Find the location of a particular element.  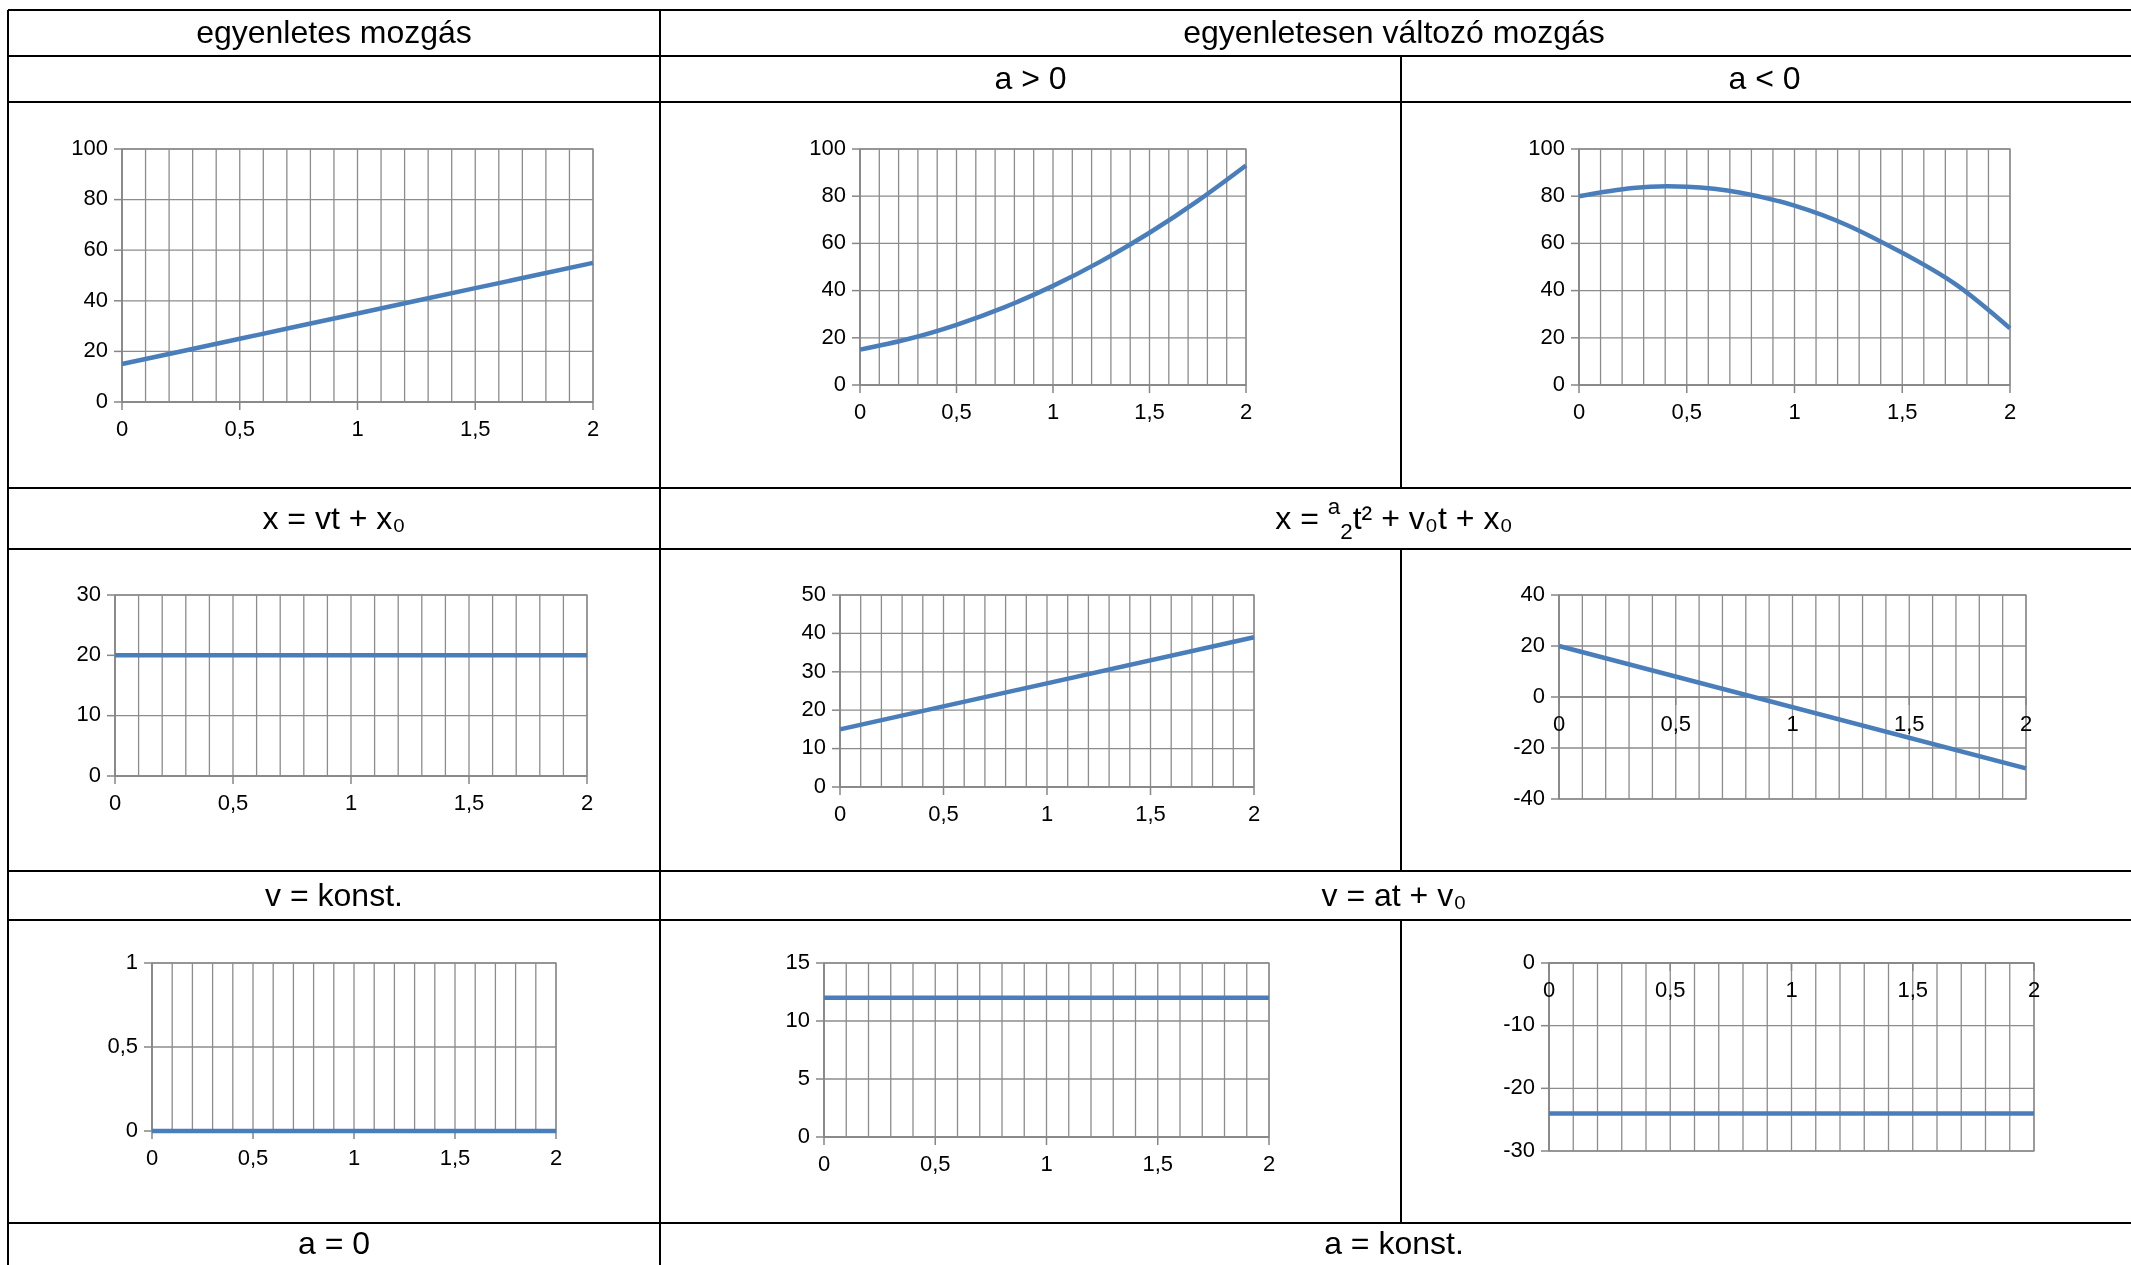

y-tick-label: 50 is located at coordinates (813, 593).